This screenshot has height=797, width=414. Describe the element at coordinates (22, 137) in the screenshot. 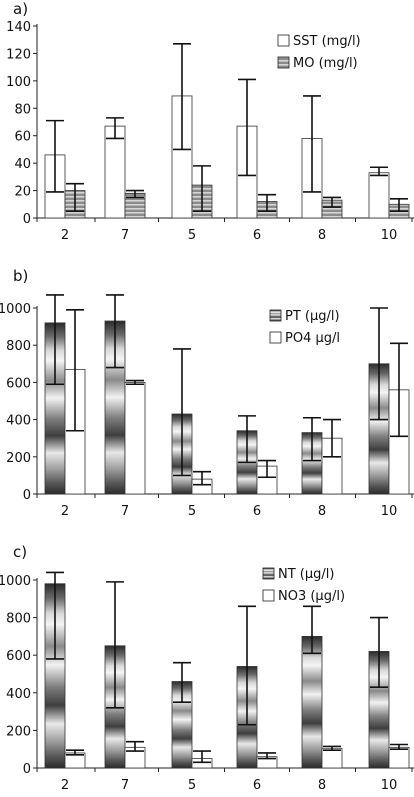

I see `y-tick-label: 60` at that location.